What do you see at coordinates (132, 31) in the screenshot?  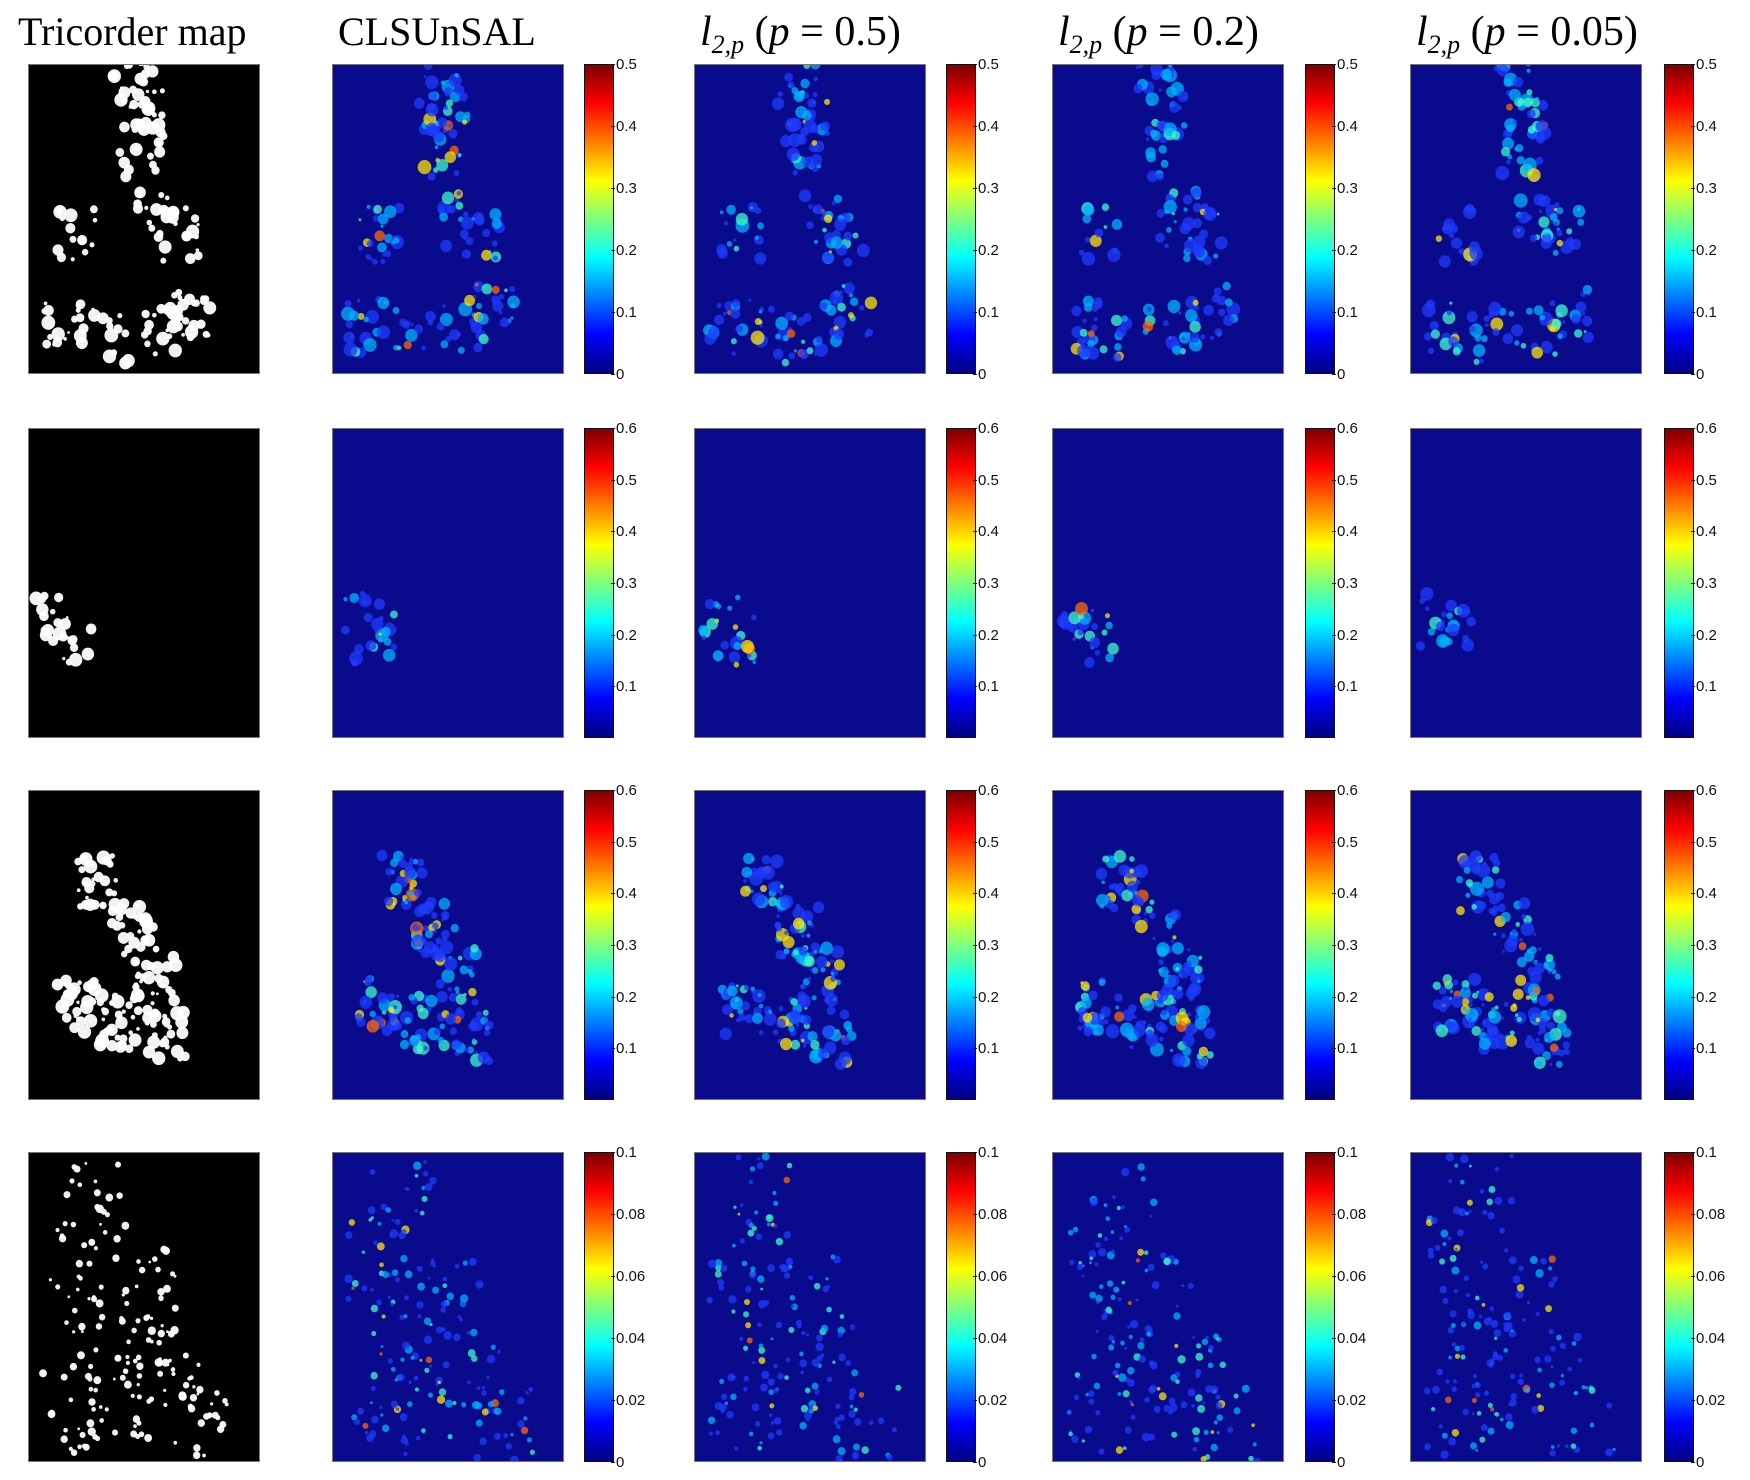 I see `column-title-1: Tricorder map` at bounding box center [132, 31].